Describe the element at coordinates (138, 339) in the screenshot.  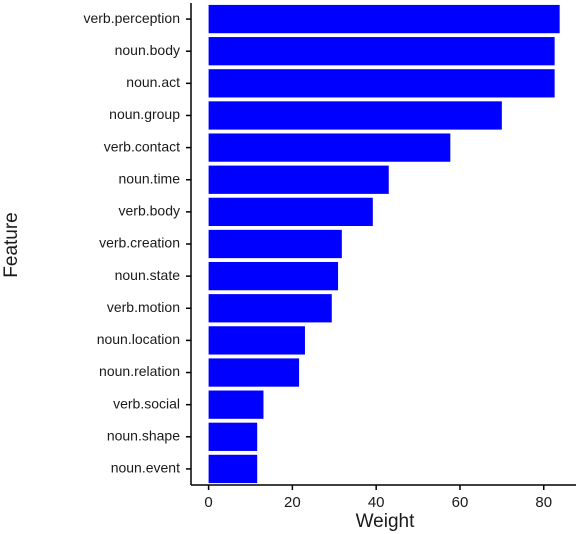
I see `y-tick-label: noun.location` at that location.